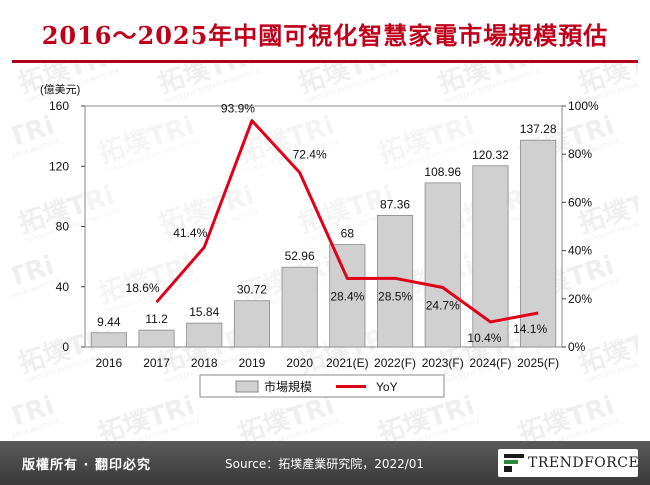 The width and height of the screenshot is (650, 485). I want to click on right-tick-label: 80%, so click(580, 154).